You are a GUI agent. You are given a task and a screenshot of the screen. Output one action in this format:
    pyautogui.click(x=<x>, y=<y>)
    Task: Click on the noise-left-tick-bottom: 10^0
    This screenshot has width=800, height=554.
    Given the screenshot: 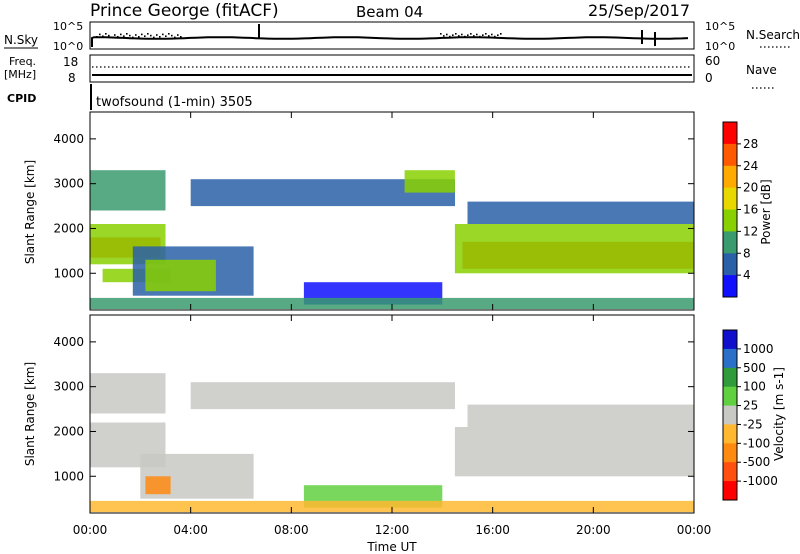 What is the action you would take?
    pyautogui.click(x=68, y=46)
    